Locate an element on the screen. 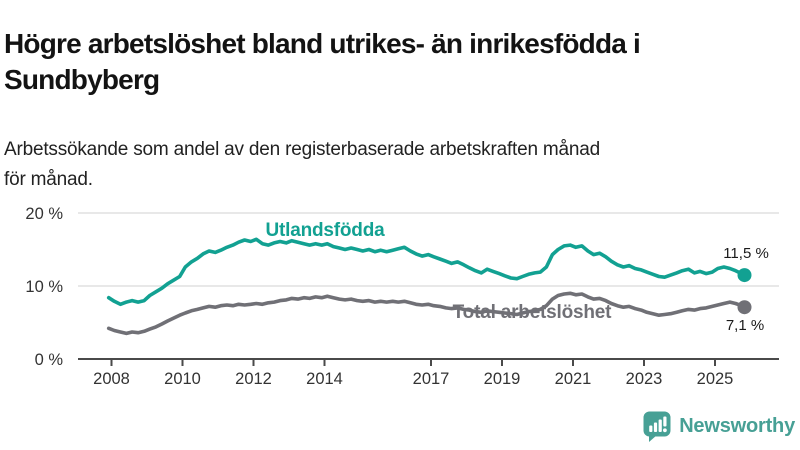 The image size is (800, 450). y-tick-label-10: 10 % is located at coordinates (44, 287).